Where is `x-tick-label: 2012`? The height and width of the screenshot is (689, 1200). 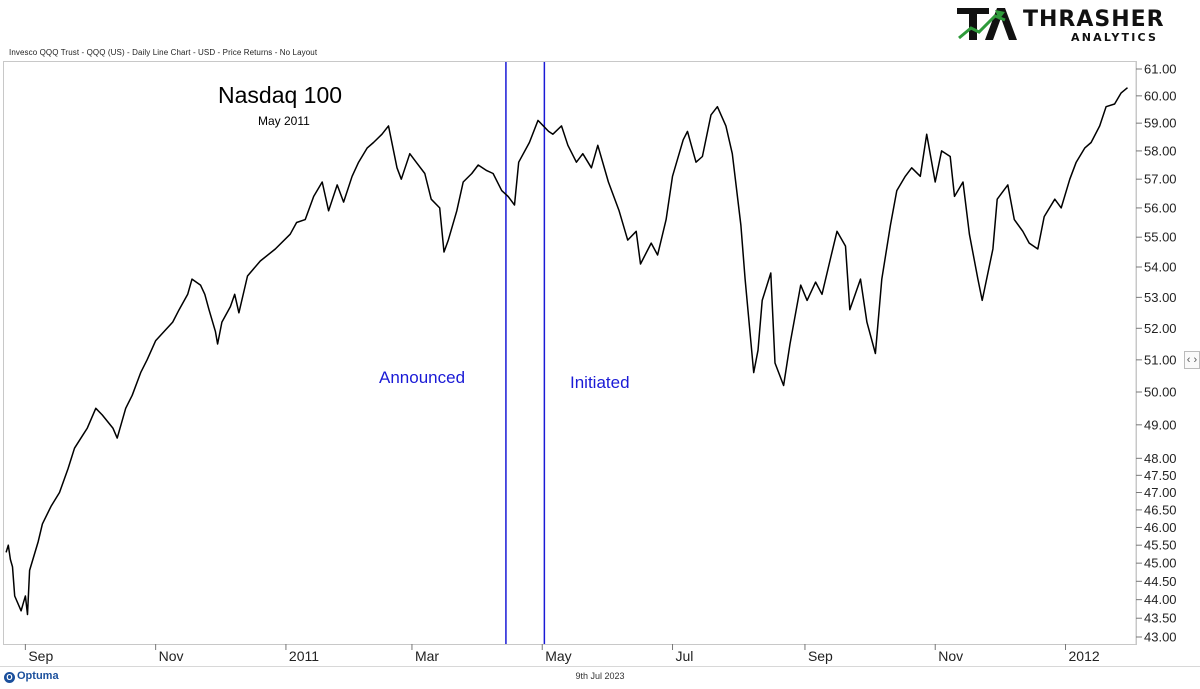
x-tick-label: 2012 is located at coordinates (1084, 656).